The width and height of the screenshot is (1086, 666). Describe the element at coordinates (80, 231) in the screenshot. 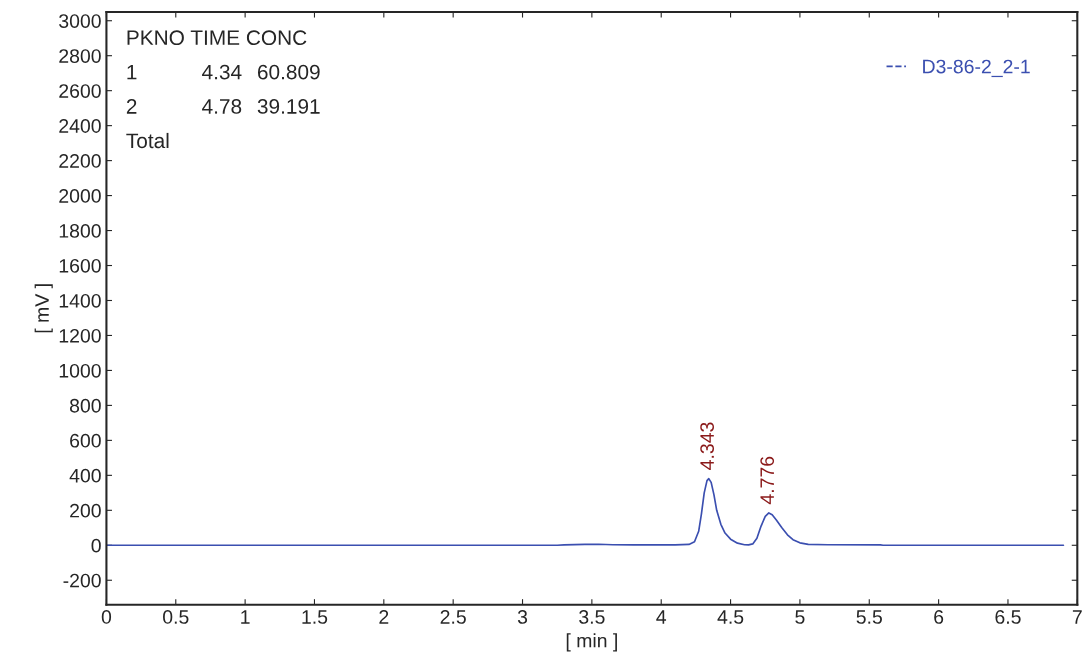

I see `y-tick-label: 1800` at that location.